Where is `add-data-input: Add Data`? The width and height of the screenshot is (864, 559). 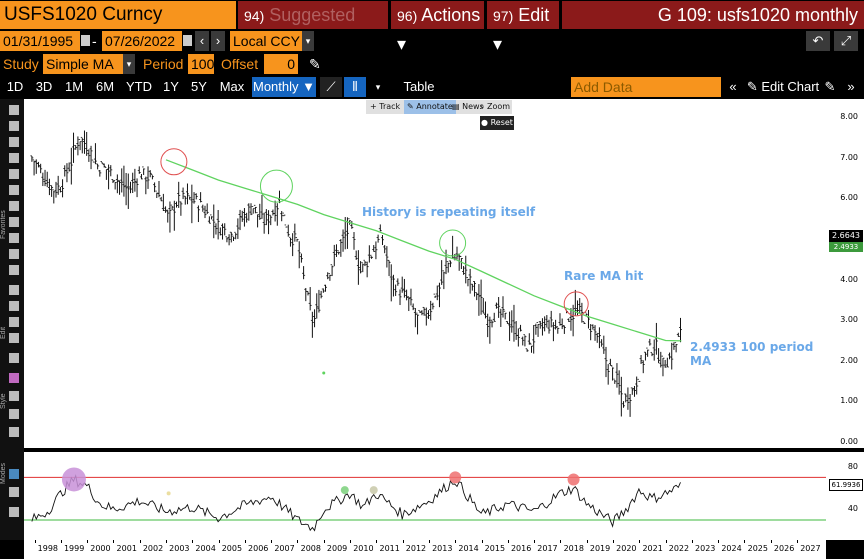 add-data-input: Add Data is located at coordinates (646, 87).